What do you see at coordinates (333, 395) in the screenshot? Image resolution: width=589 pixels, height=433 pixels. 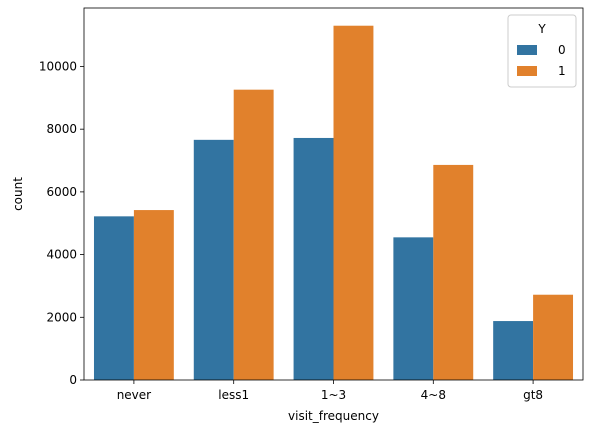 I see `x-tick-label: 1~3` at bounding box center [333, 395].